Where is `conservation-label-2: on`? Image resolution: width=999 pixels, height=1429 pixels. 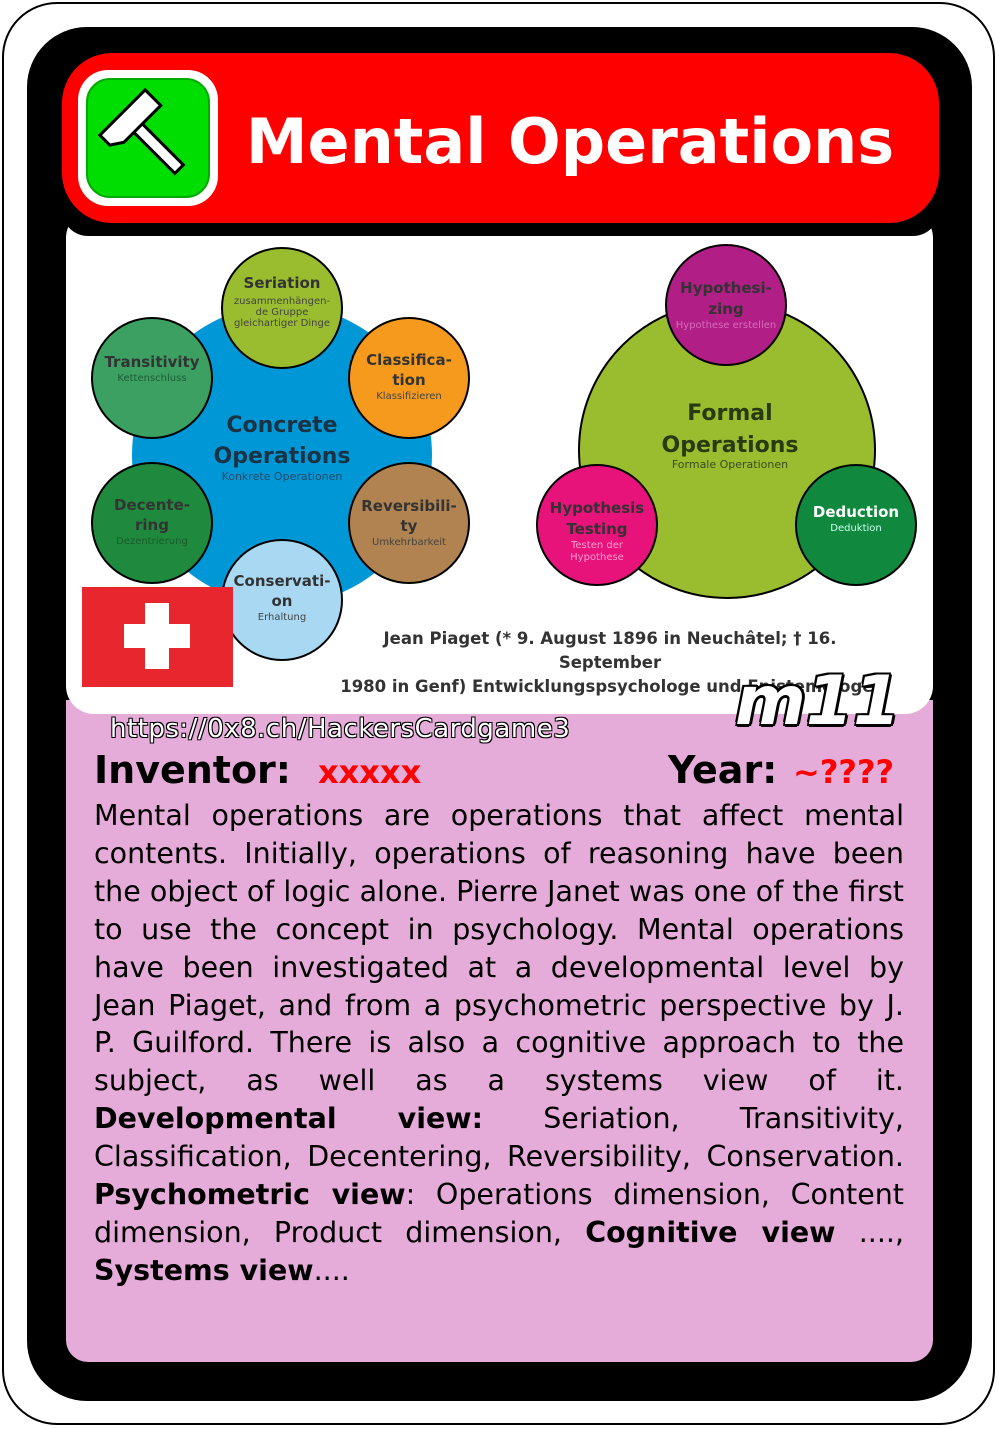
conservation-label-2: on is located at coordinates (282, 601).